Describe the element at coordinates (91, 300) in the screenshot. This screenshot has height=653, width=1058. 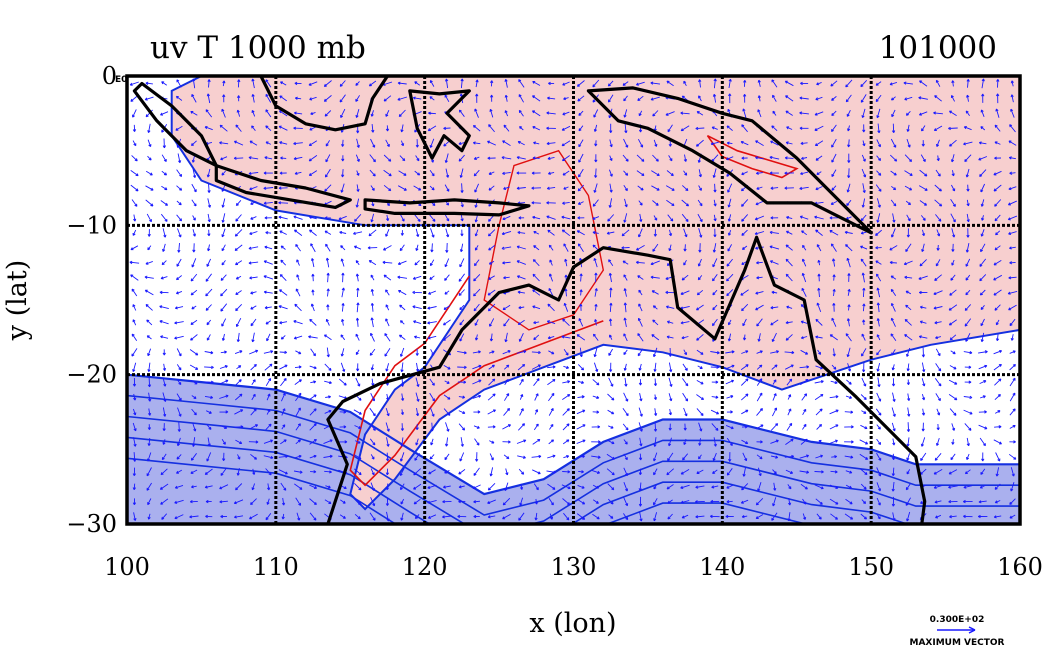
I see `y-axis-ticks: 0 −10 −20 −30` at that location.